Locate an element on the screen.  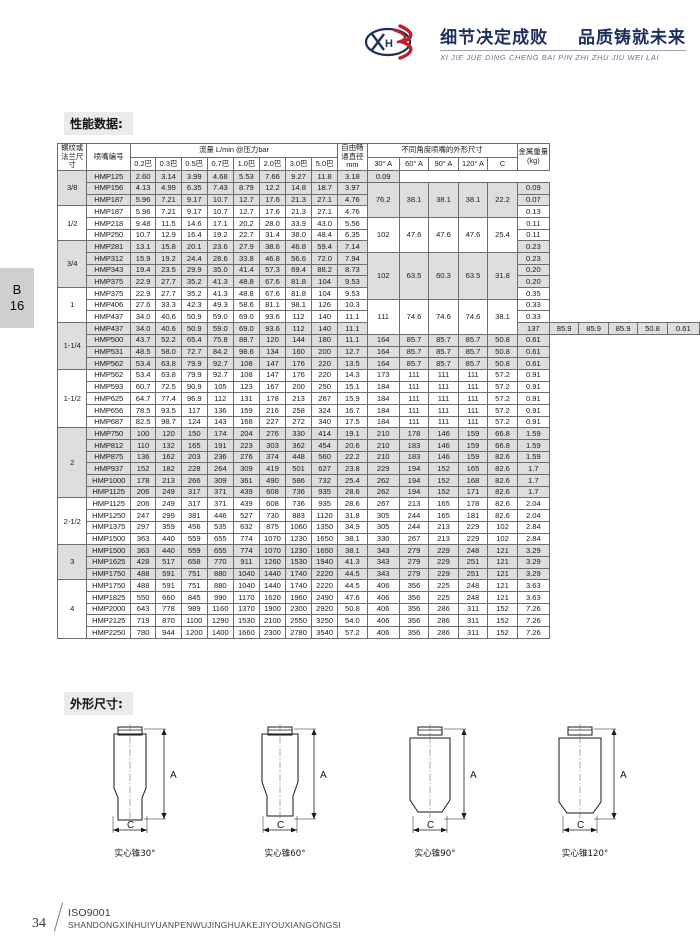
cell-free-passage: 9.53 is located at coordinates (352, 293).